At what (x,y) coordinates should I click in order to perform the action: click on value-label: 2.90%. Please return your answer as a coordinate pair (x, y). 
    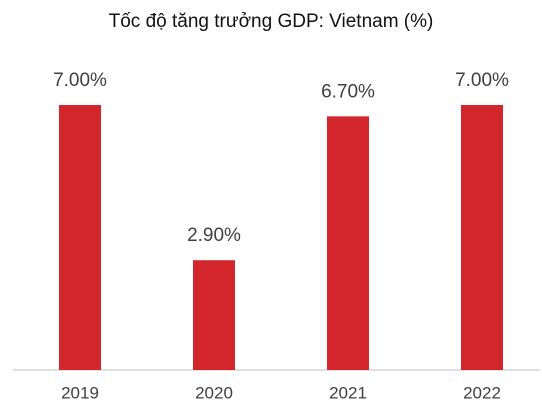
    Looking at the image, I should click on (214, 235).